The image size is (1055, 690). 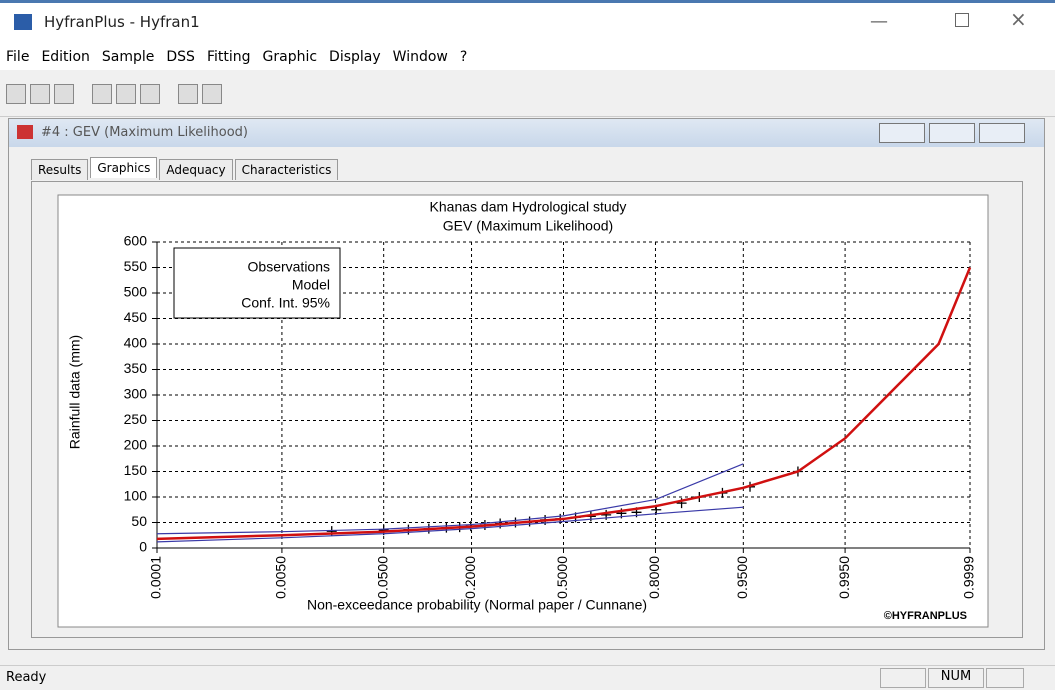 What do you see at coordinates (281, 577) in the screenshot?
I see `x-tick-label: 0.0050` at bounding box center [281, 577].